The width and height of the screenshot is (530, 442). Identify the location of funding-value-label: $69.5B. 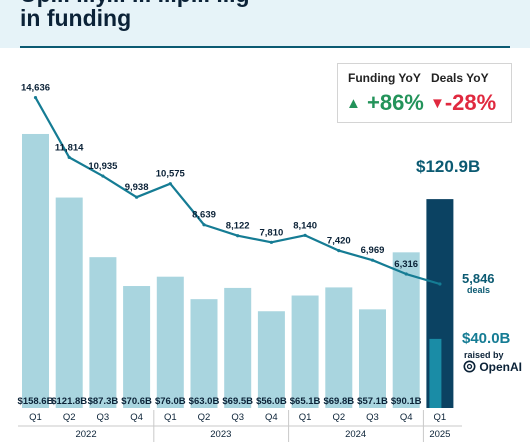
(237, 401).